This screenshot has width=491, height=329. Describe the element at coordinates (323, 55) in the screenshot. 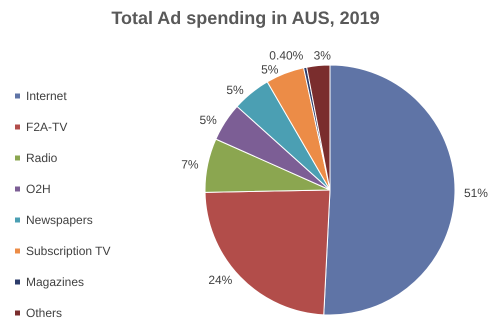

I see `data-label: 3%` at that location.